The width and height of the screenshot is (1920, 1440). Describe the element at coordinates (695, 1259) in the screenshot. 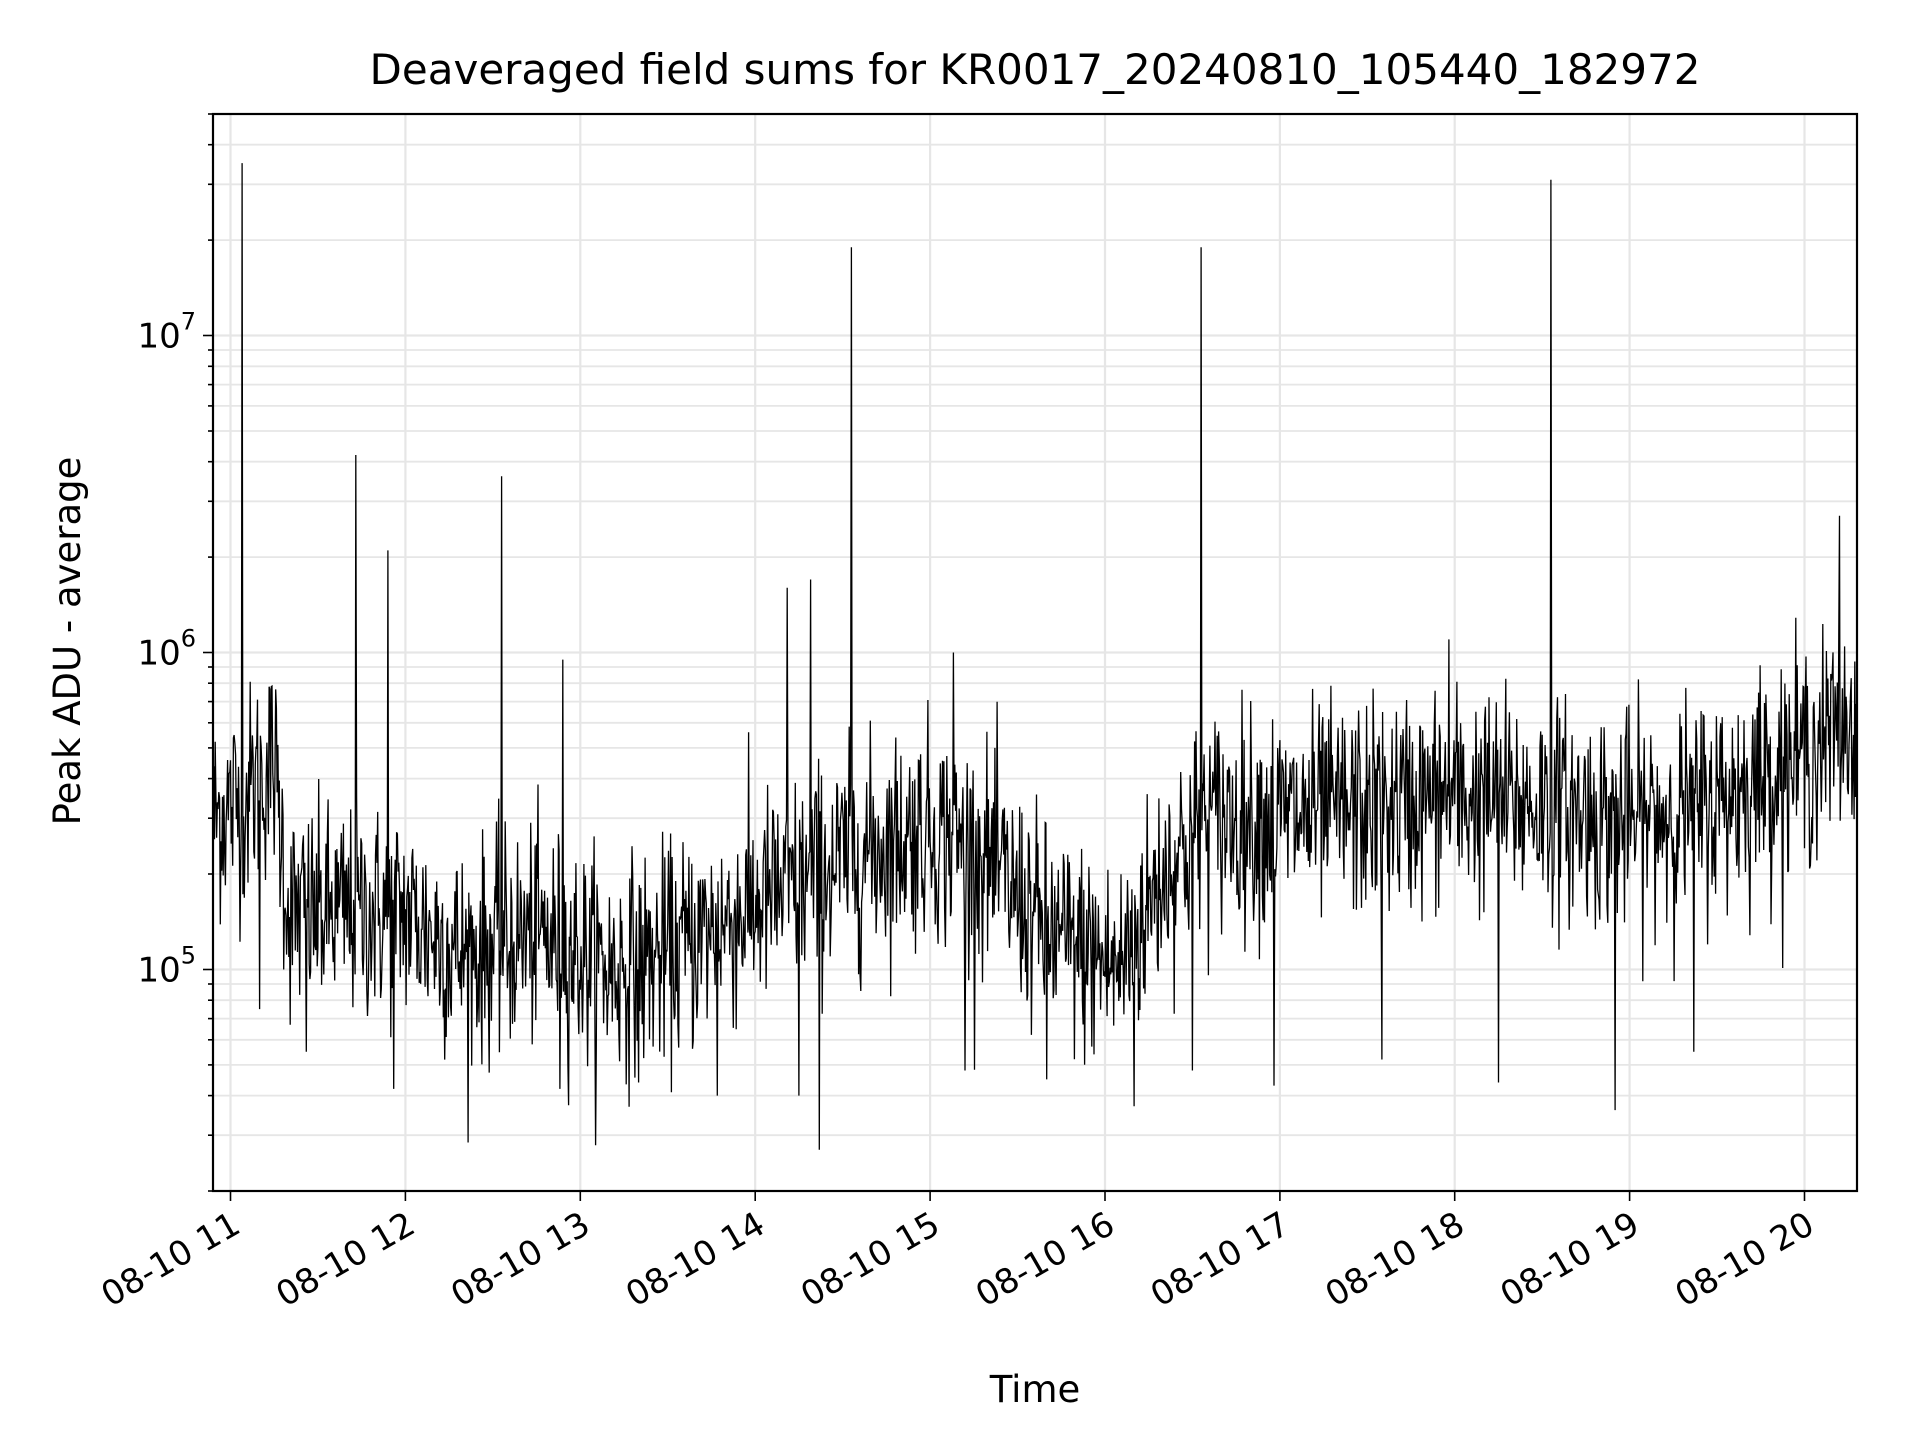

I see `x-tick-label: 08-10 14` at that location.